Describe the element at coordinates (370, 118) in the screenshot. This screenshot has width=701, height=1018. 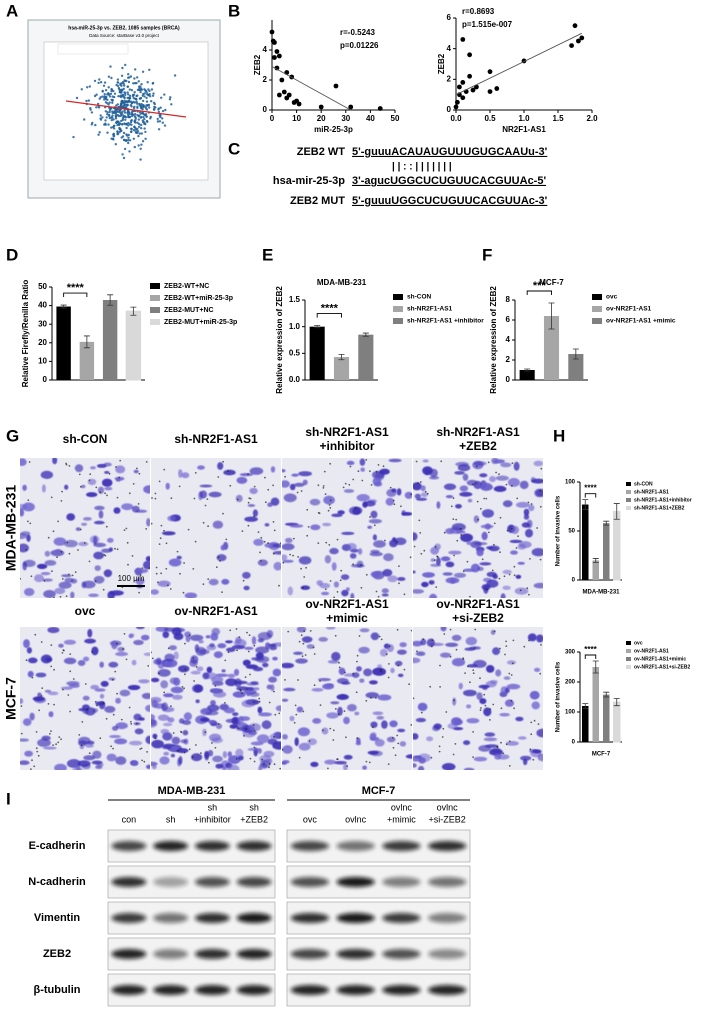
I see `x-tick-label: 40` at that location.